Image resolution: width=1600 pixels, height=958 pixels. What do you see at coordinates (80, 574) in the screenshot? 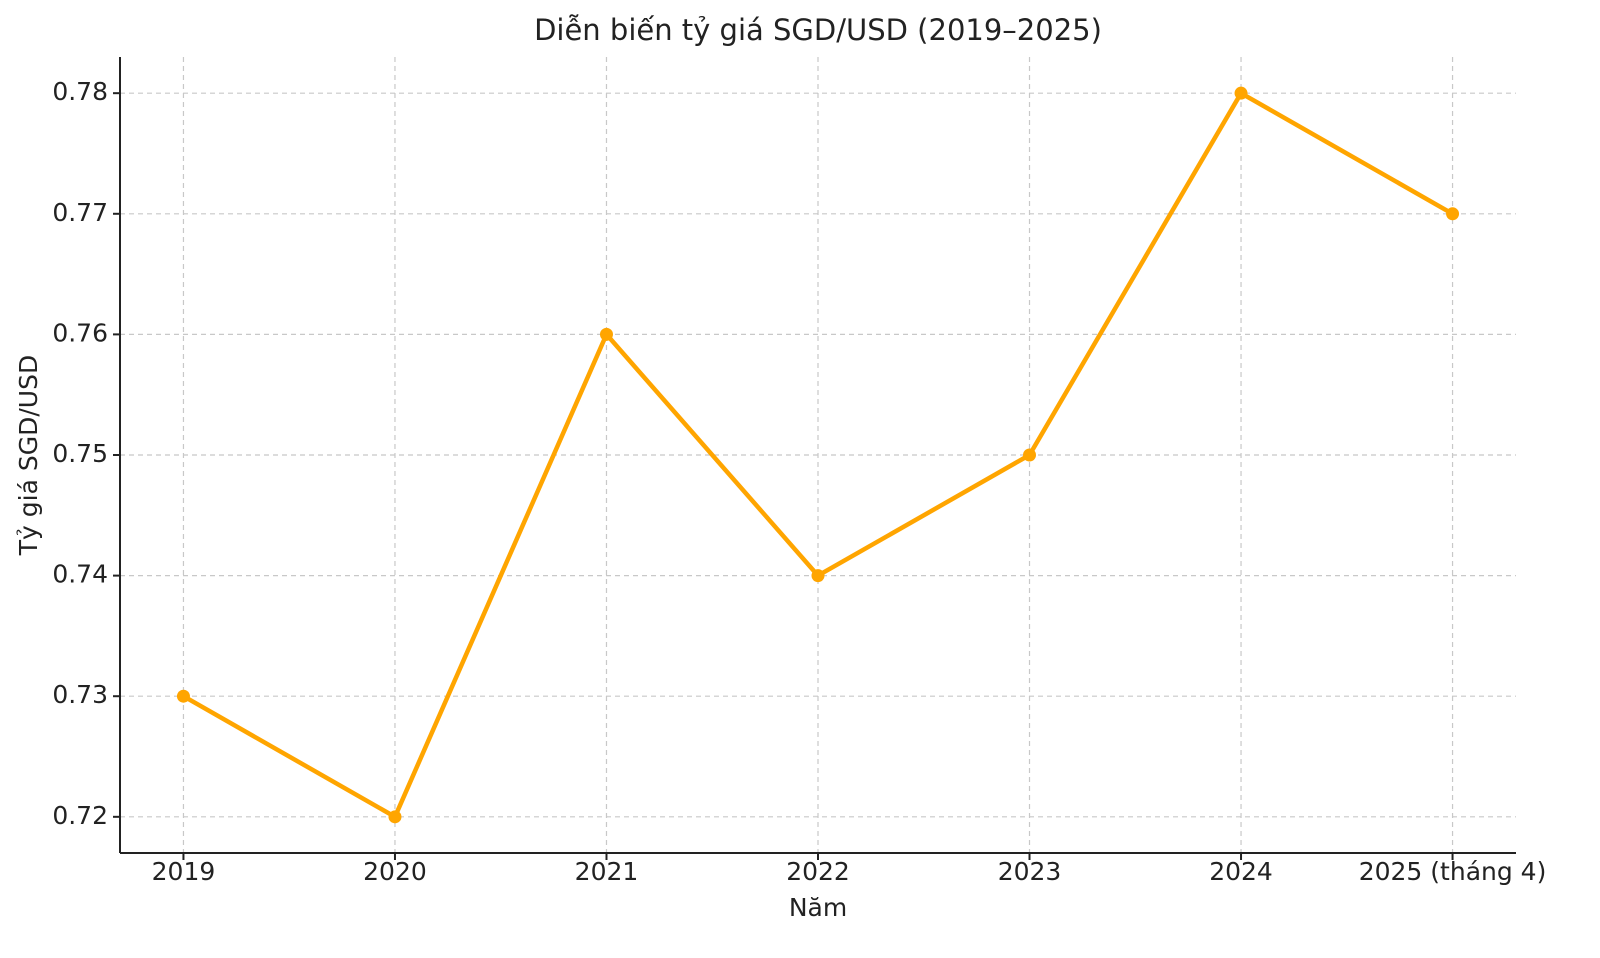
I see `y-tick-label: 0.74` at bounding box center [80, 574].